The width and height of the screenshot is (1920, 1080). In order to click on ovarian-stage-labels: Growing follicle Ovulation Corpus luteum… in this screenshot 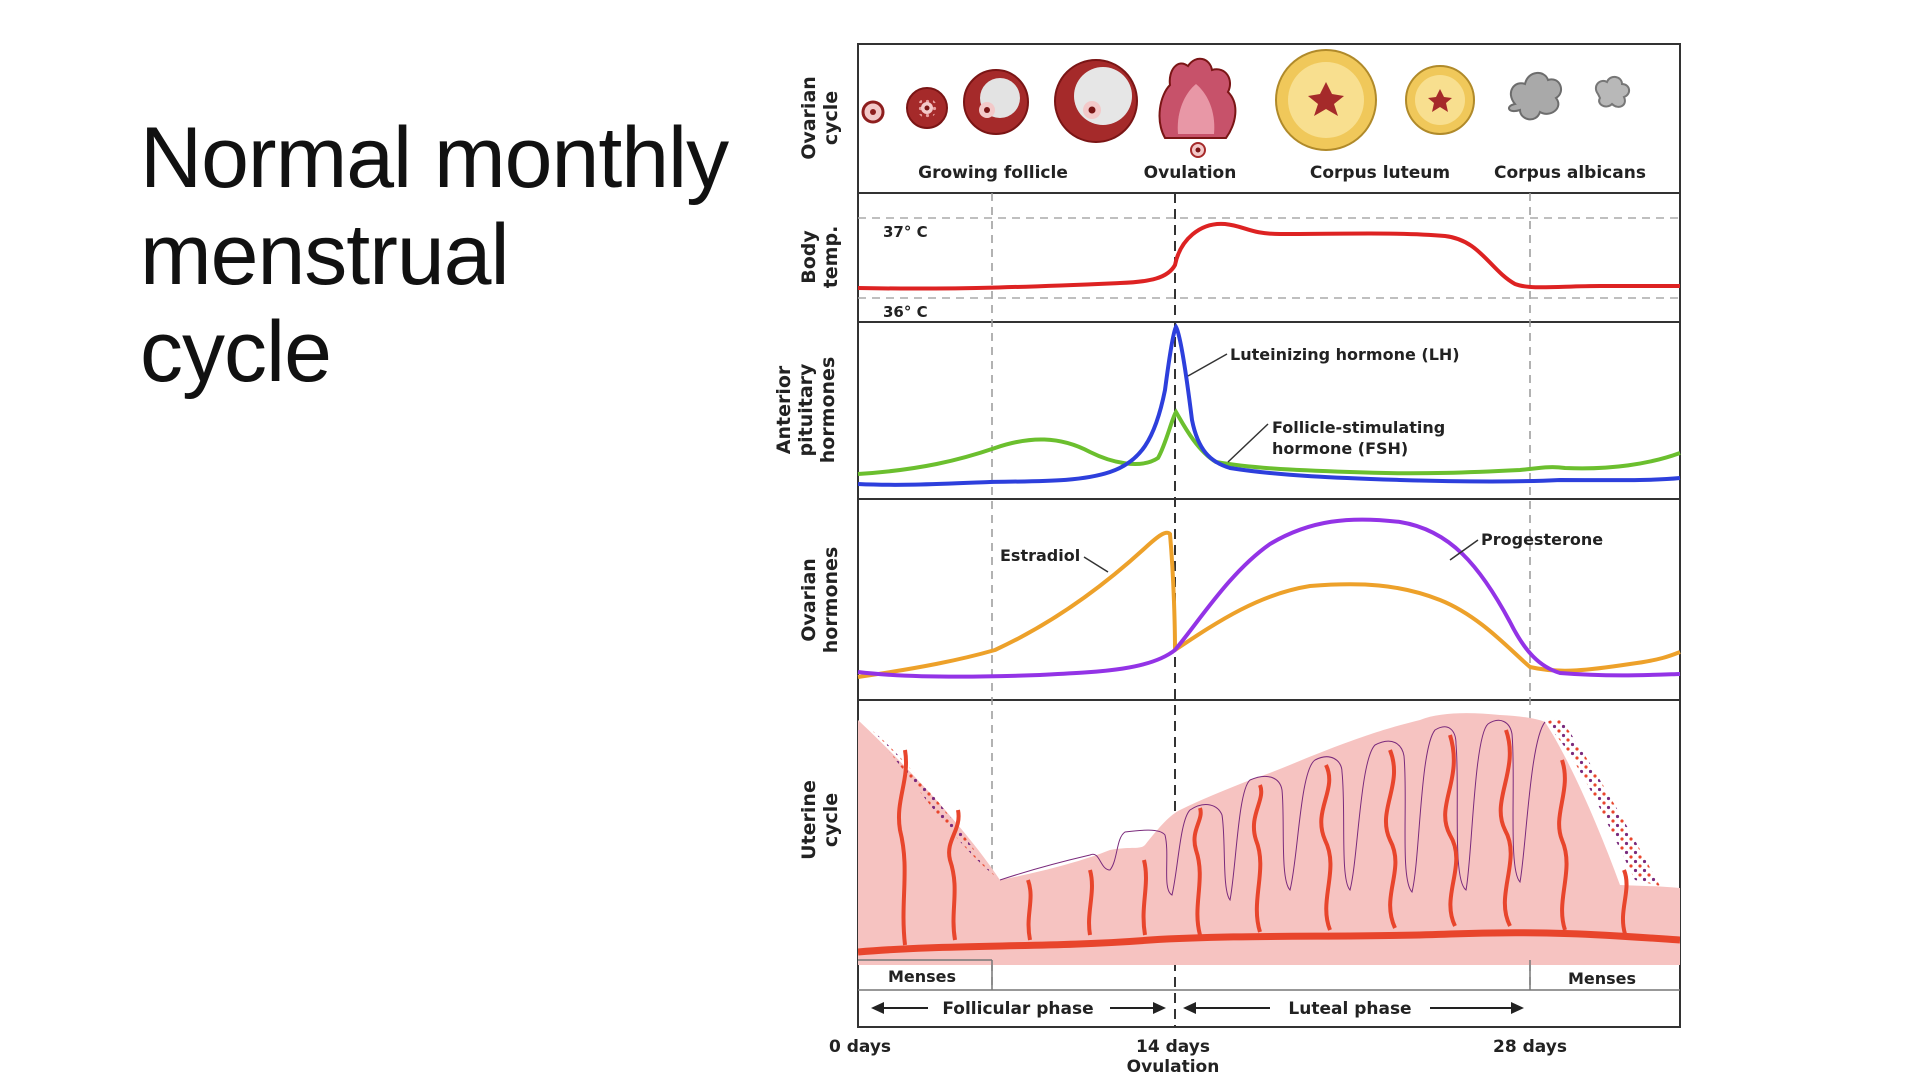, I will do `click(1282, 173)`.